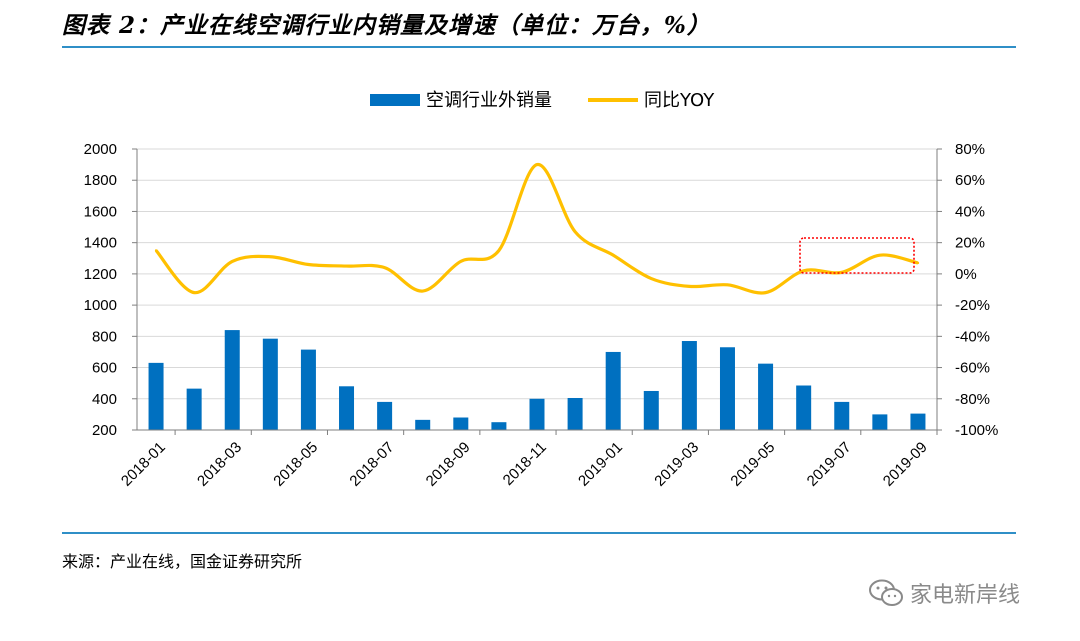 The width and height of the screenshot is (1080, 641). What do you see at coordinates (525, 464) in the screenshot?
I see `x-tick-label: 2018-11` at bounding box center [525, 464].